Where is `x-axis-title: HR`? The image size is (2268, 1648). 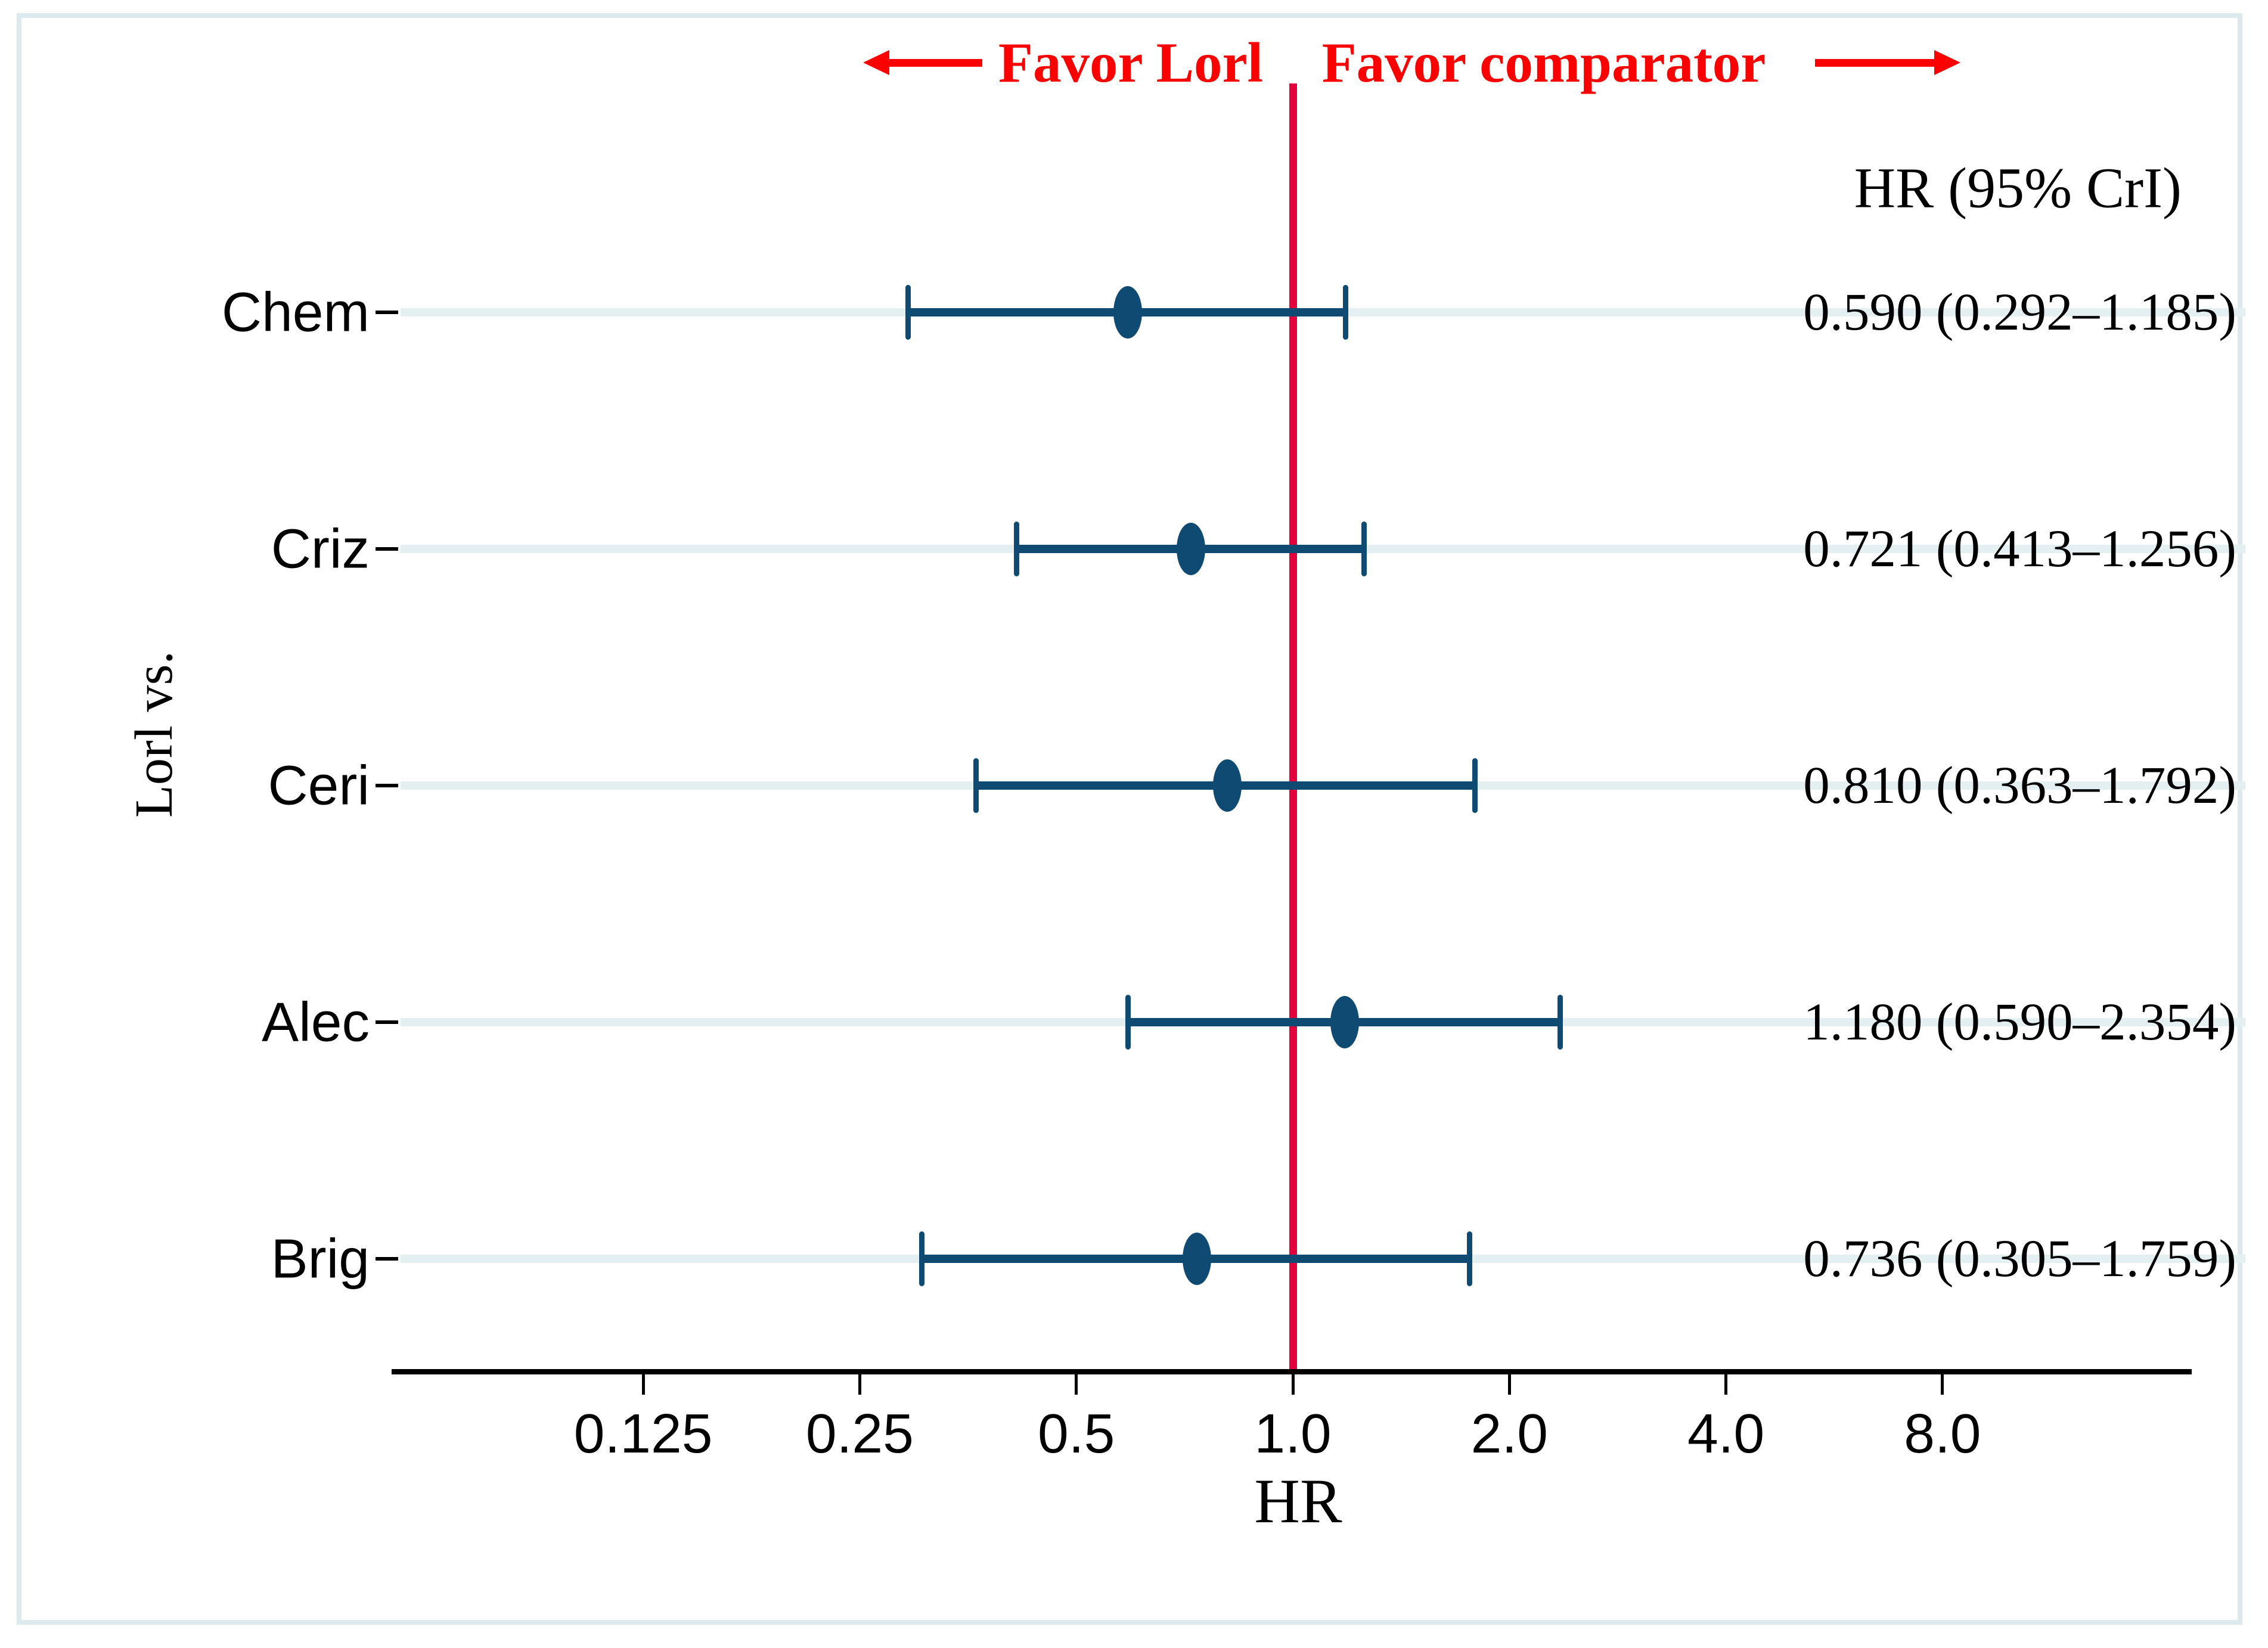
x-axis-title: HR is located at coordinates (1298, 1501).